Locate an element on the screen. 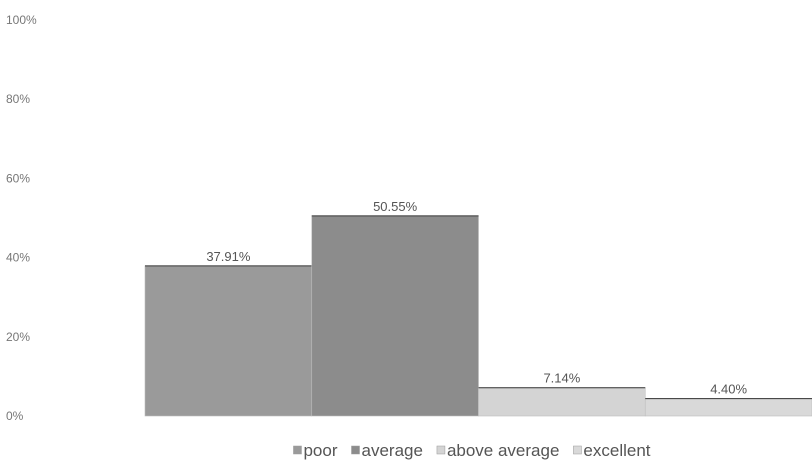 This screenshot has width=812, height=473. legend-label: above average is located at coordinates (503, 450).